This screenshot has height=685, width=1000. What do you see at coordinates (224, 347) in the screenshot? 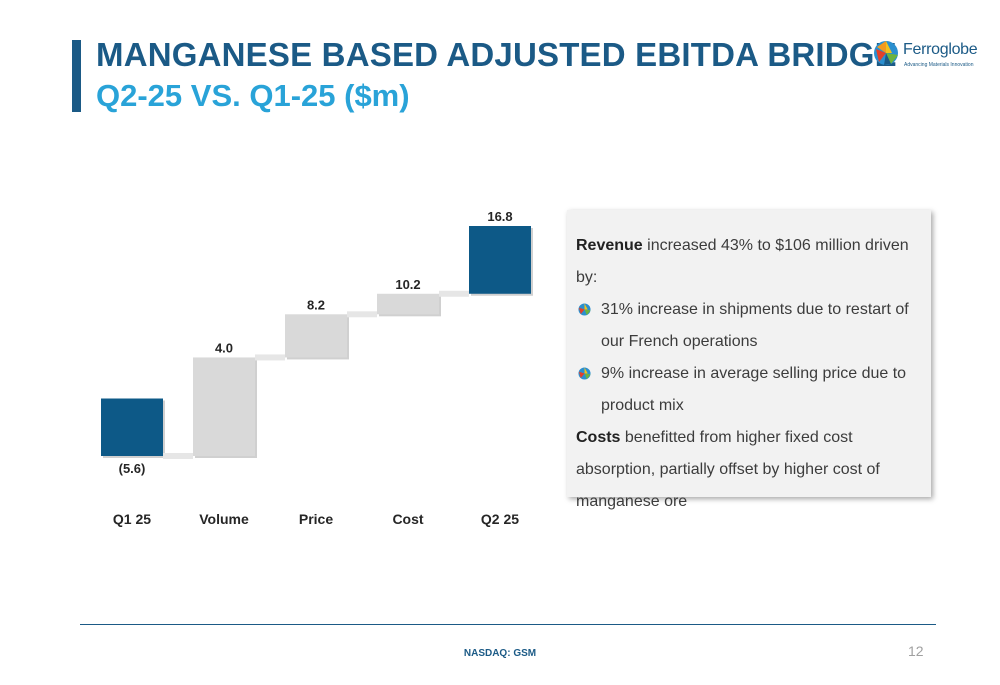
I see `data-label: 4.0` at bounding box center [224, 347].